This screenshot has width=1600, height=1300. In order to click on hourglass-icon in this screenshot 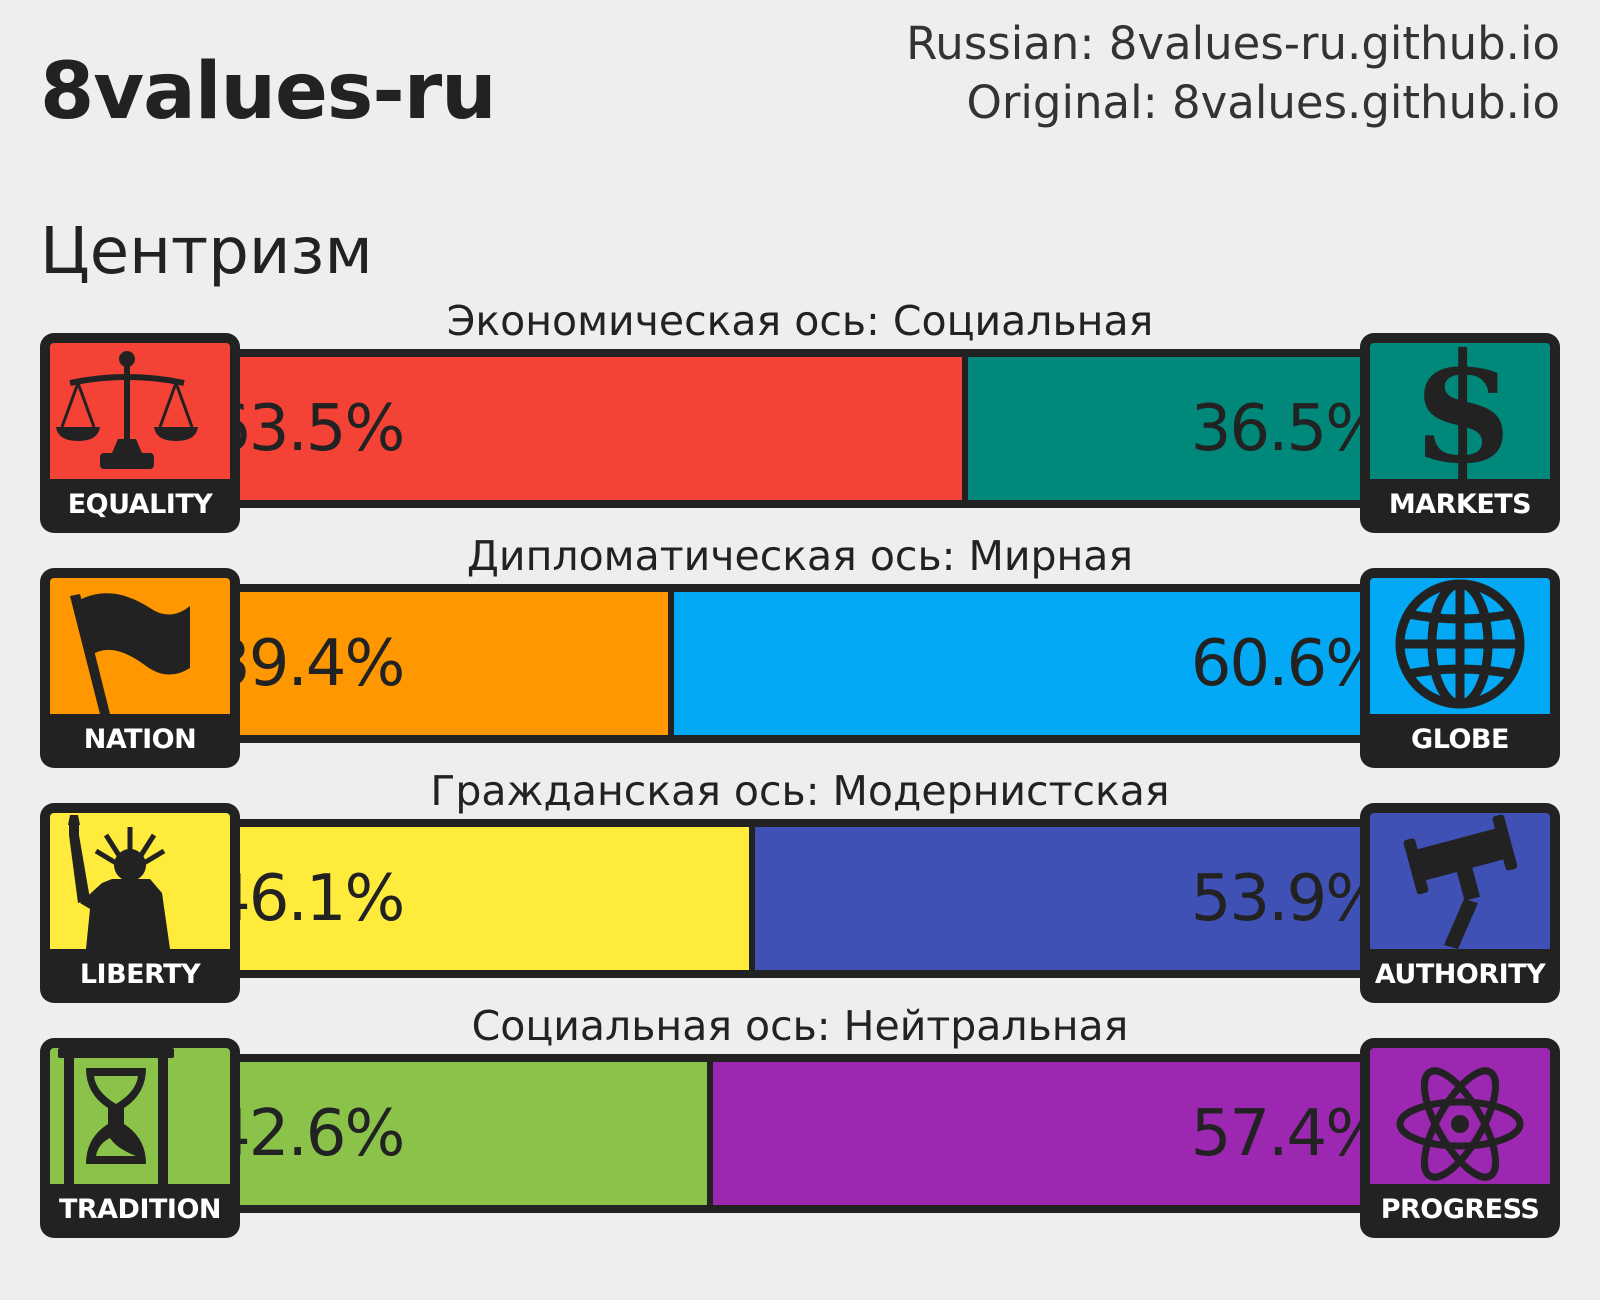, I will do `click(116, 1116)`.